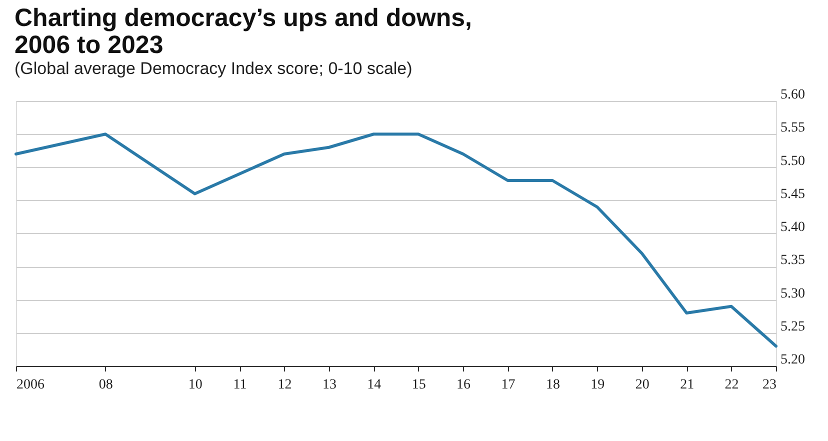 This screenshot has height=441, width=828. Describe the element at coordinates (731, 385) in the screenshot. I see `x-tick-label: 22` at that location.